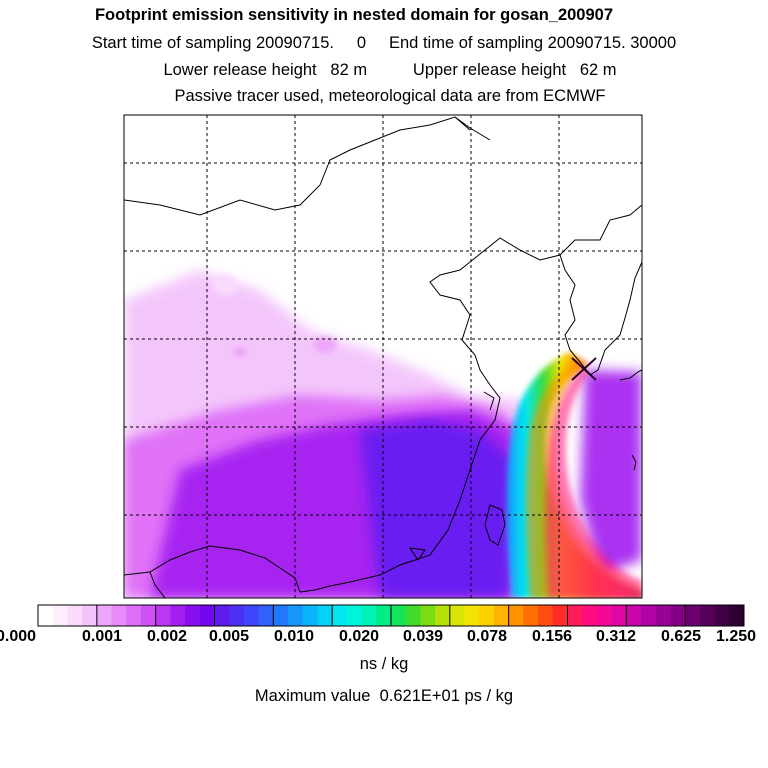  Describe the element at coordinates (384, 696) in the screenshot. I see `maximum-value: Maximum value 0.621E+01 ps / kg` at that location.